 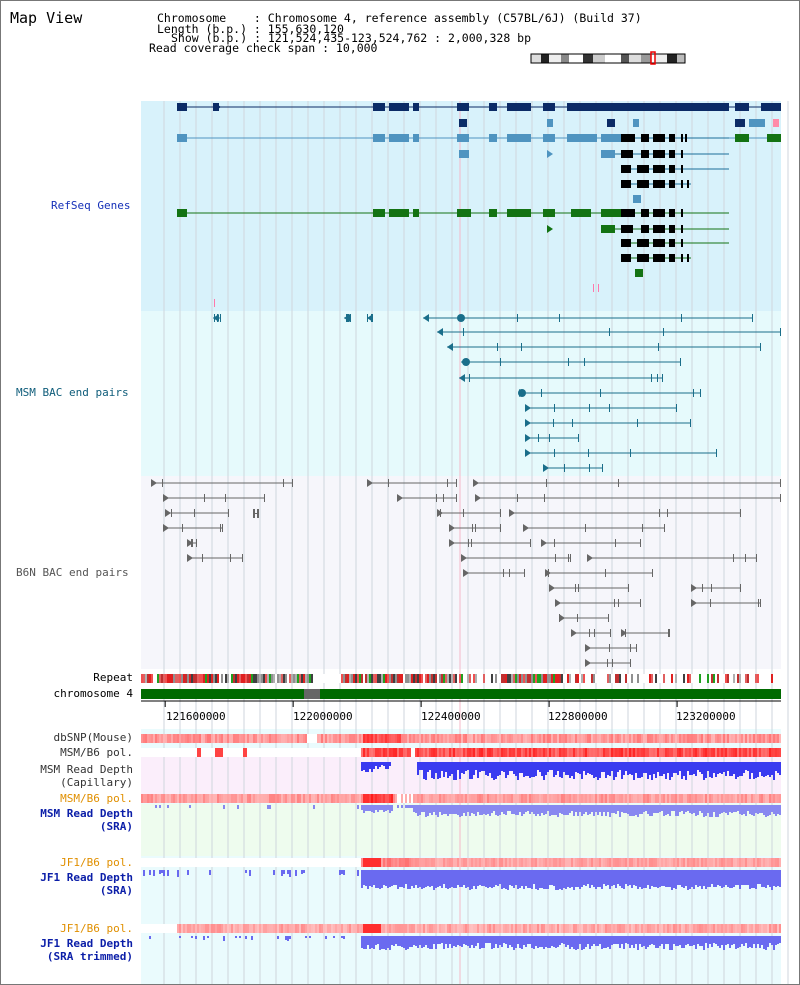 I want to click on track-label-refseq-genes: RefSeq Genes, so click(x=91, y=205).